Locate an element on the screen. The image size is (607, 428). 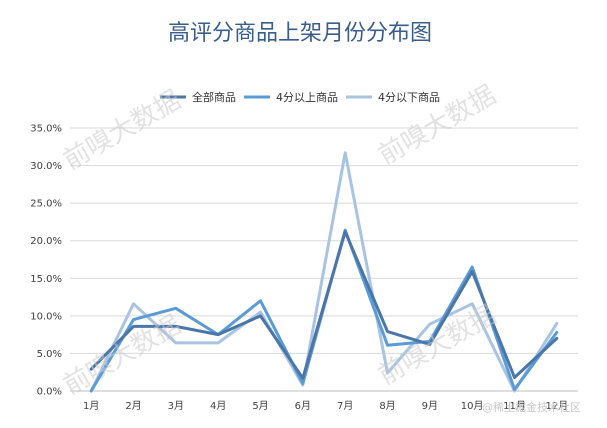
y-axis-ticks: 0.0% 5.0% 10.0% 15.0% 20.0% 25.0% 30.0% 35.0% is located at coordinates (46, 261).